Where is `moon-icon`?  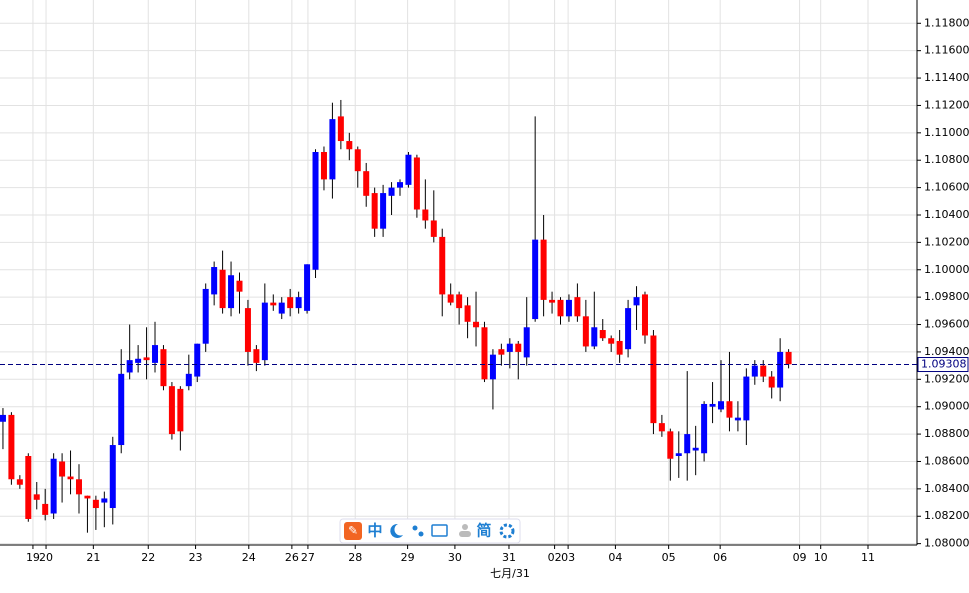
moon-icon is located at coordinates (396, 530).